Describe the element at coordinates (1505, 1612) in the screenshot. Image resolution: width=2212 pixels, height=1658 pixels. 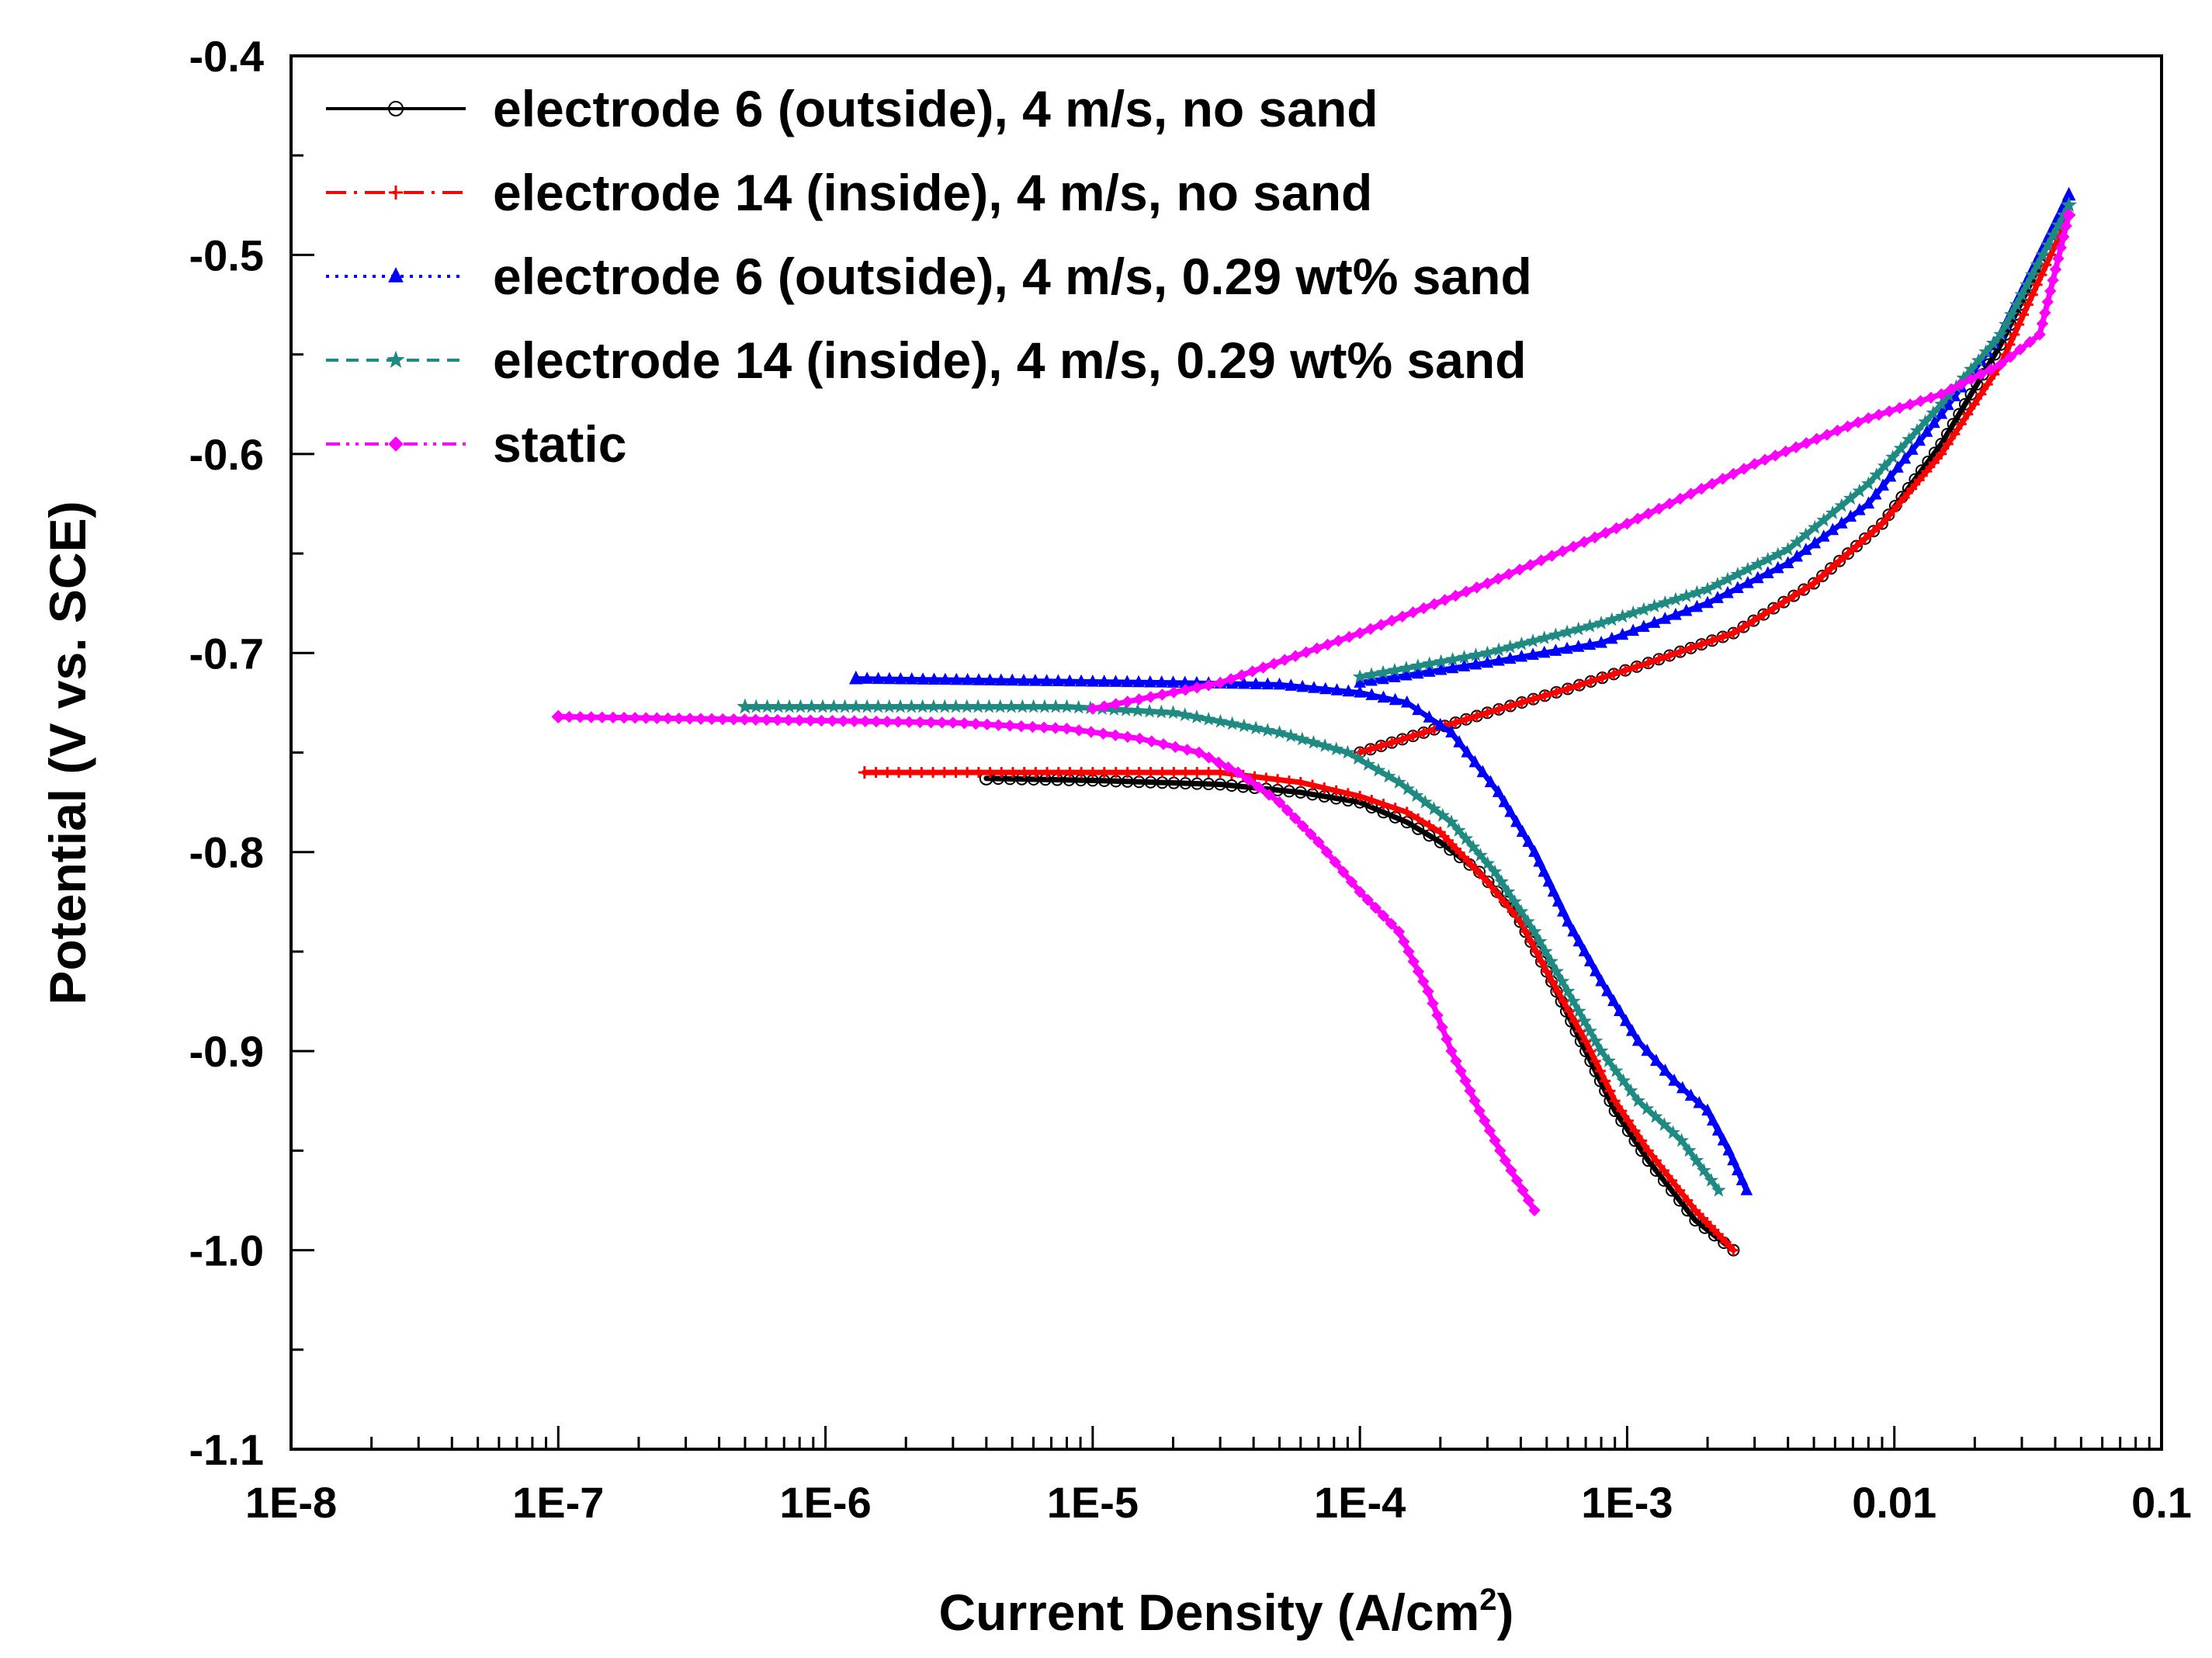
I see `x-axis-title-close: )` at that location.